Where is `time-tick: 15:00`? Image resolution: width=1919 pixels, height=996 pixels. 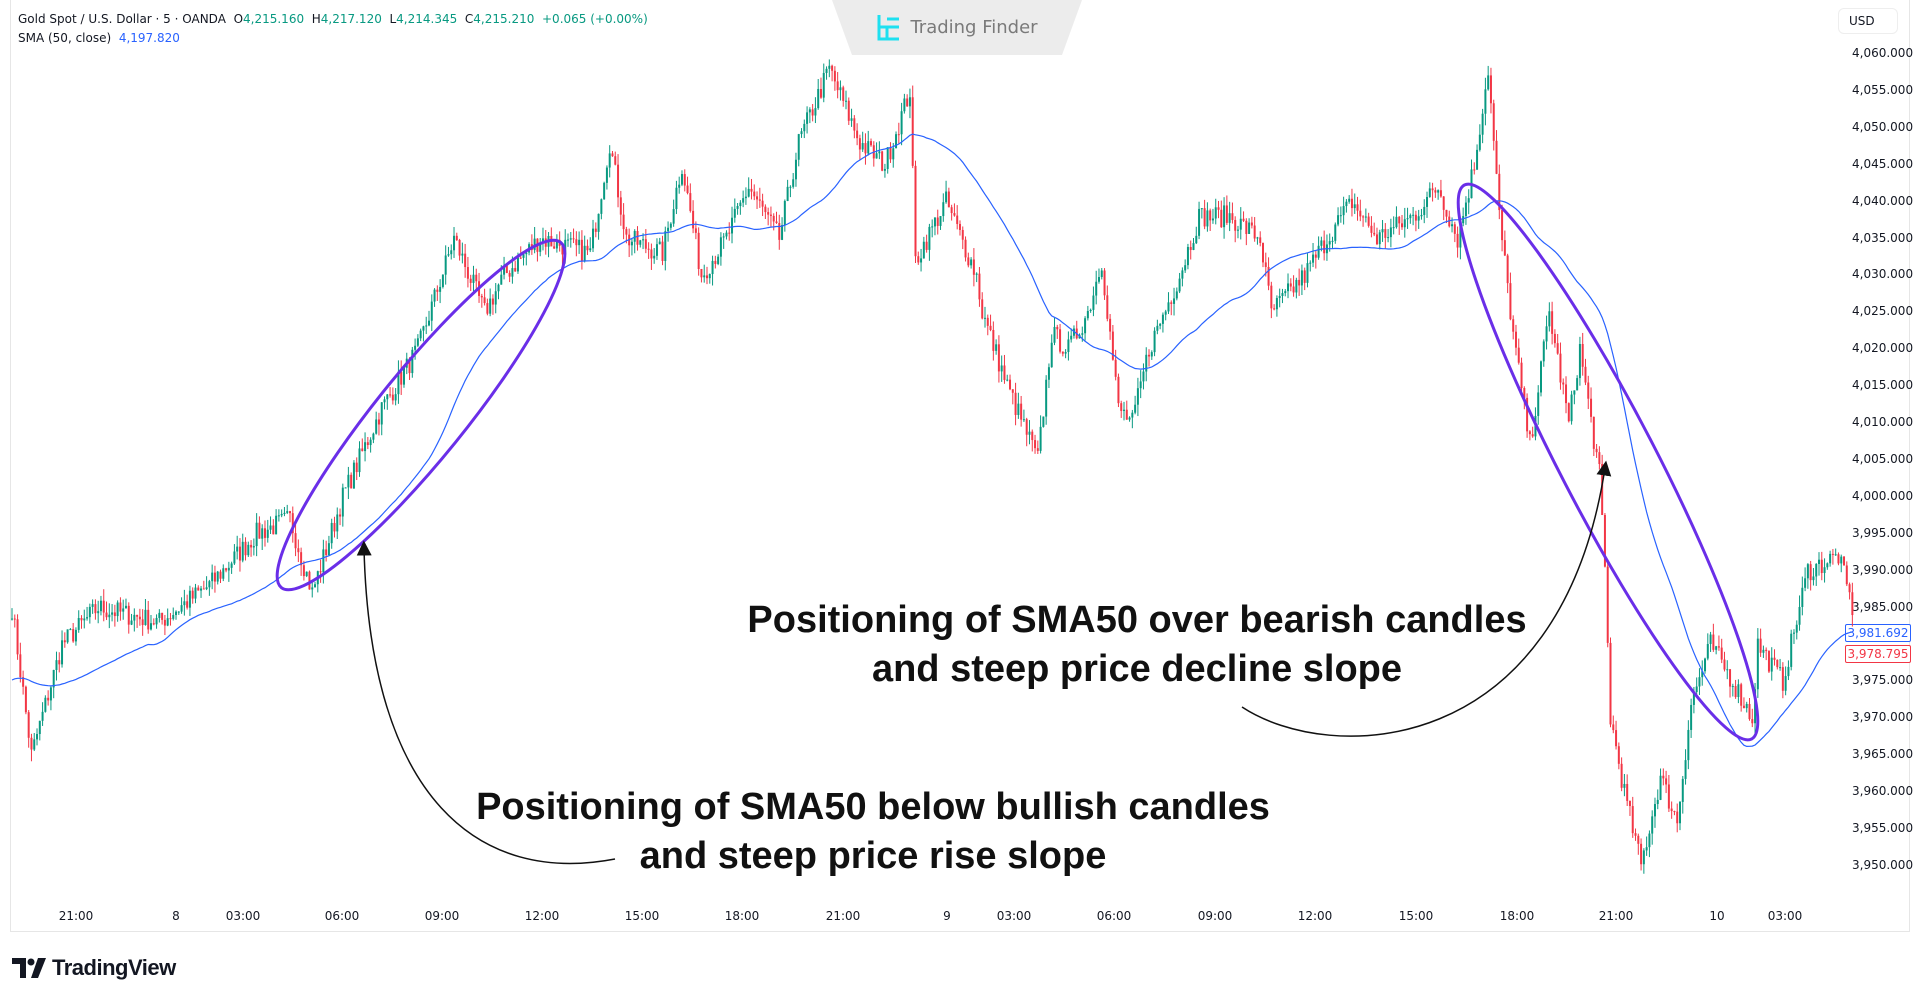
time-tick: 15:00 is located at coordinates (1416, 916).